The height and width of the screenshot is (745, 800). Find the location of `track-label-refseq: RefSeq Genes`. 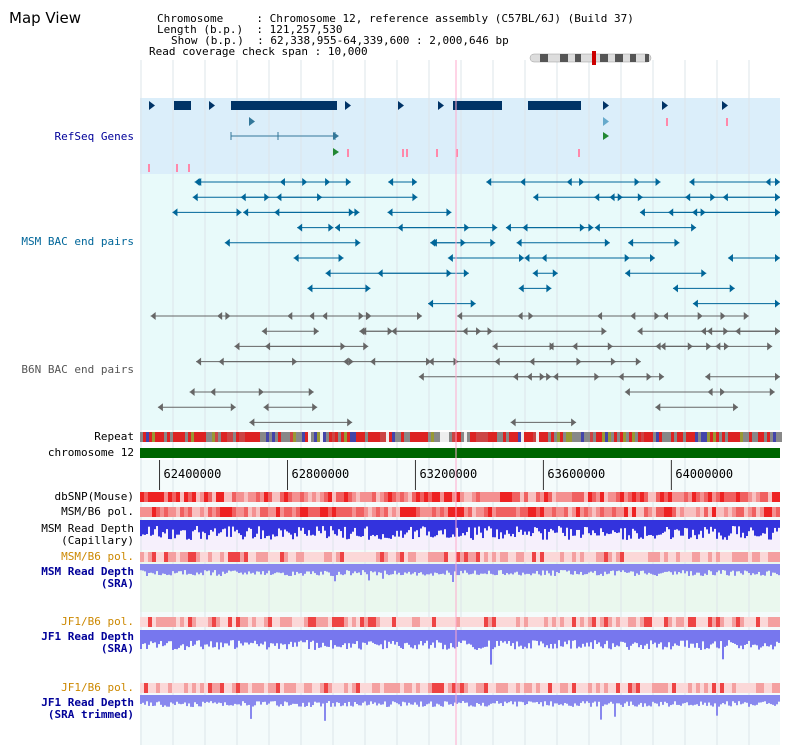

track-label-refseq: RefSeq Genes is located at coordinates (94, 136).